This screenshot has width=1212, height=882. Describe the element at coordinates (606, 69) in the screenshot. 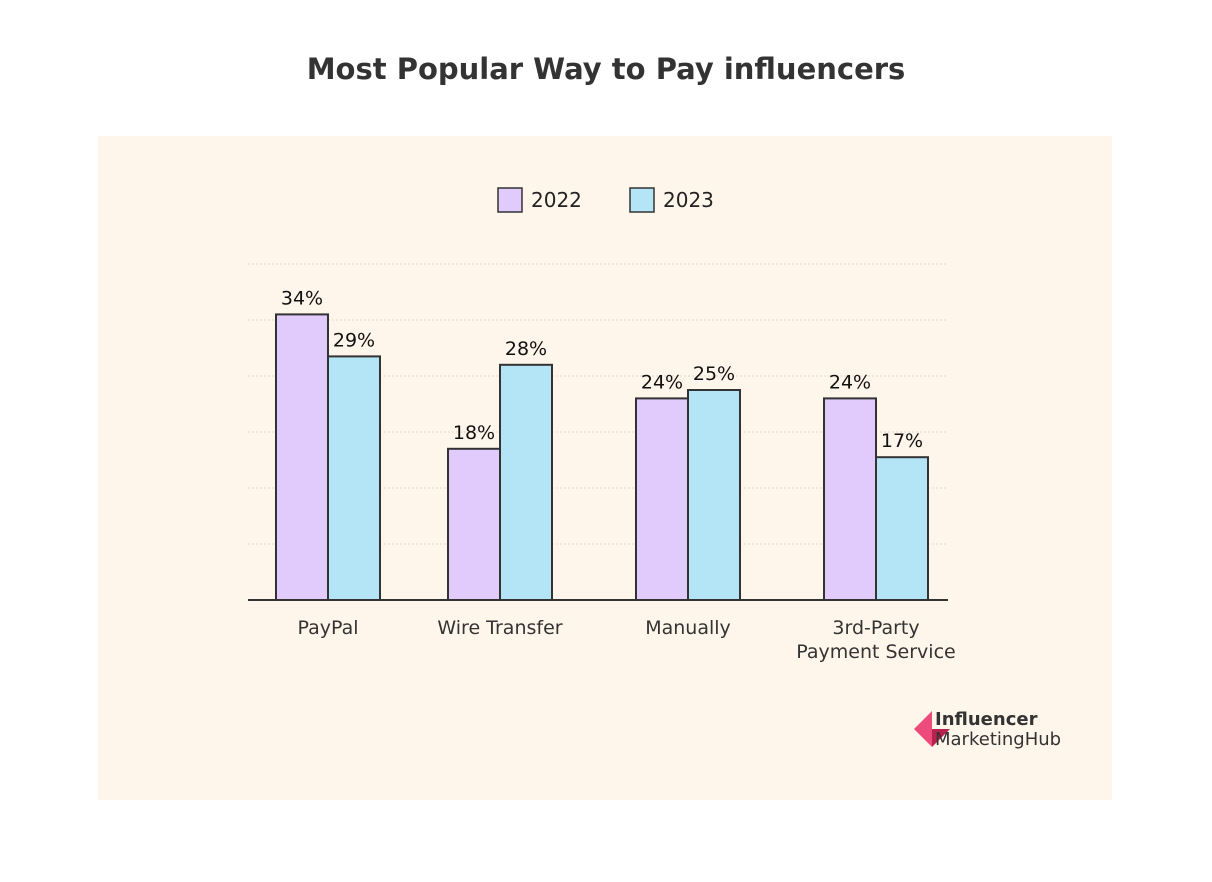

I see `chart-title: Most Popular Way to Pay influencers` at that location.